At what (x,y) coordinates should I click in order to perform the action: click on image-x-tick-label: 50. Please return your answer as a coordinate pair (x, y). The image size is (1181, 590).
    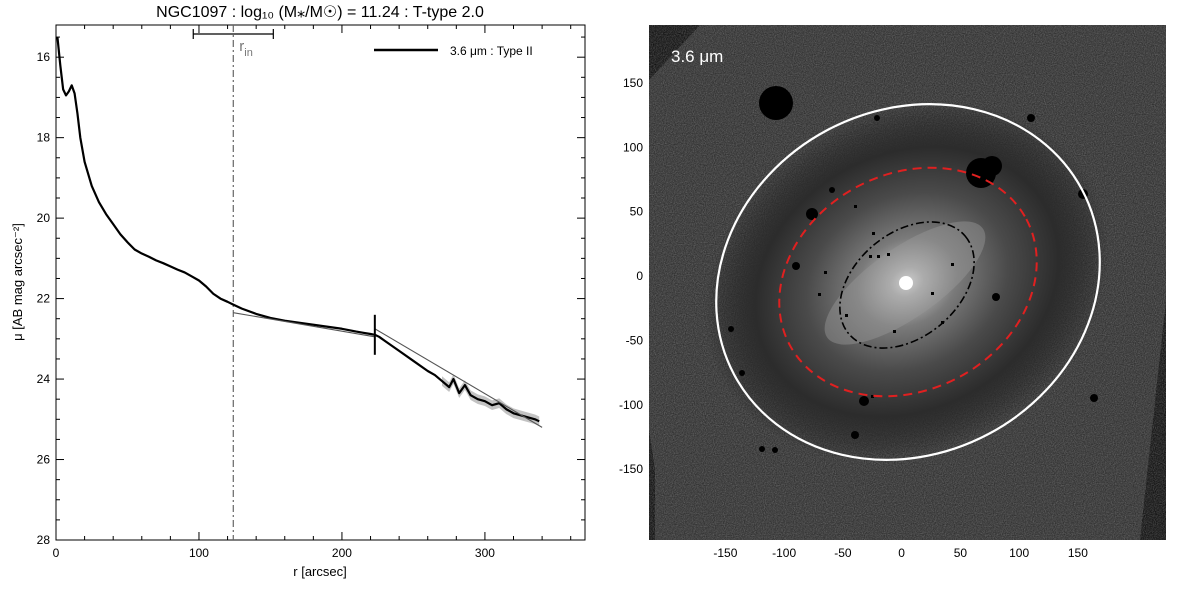
    Looking at the image, I should click on (961, 553).